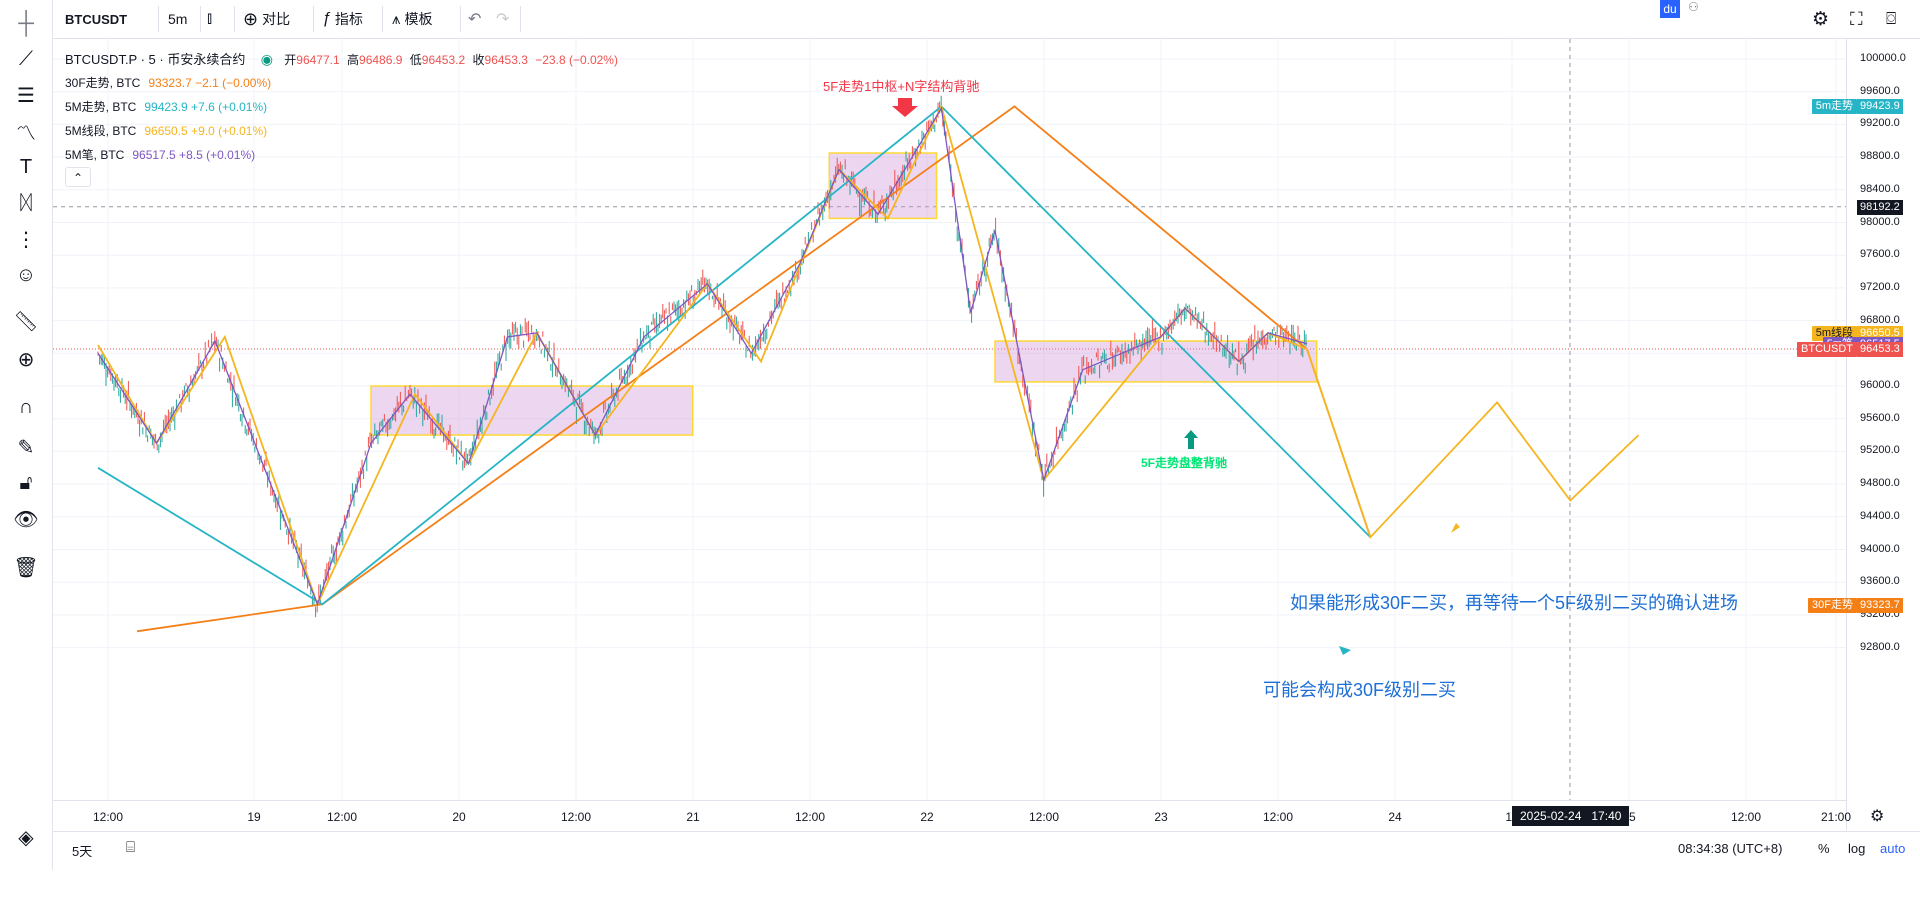 This screenshot has width=1920, height=912. What do you see at coordinates (1184, 463) in the screenshot?
I see `annotation-consolidation-divergence: 5F走势盘整背驰` at bounding box center [1184, 463].